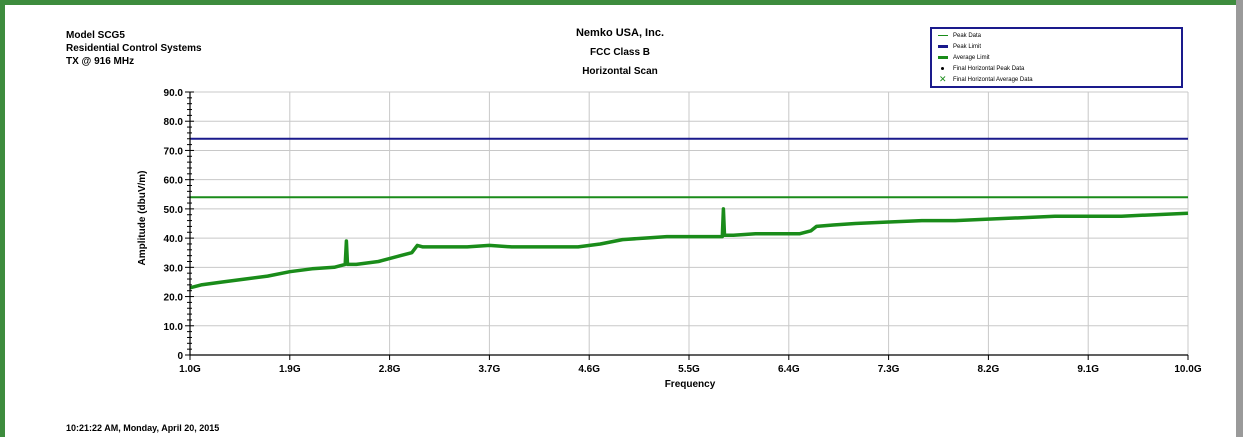  Describe the element at coordinates (390, 369) in the screenshot. I see `x-tick-label: 2.8G` at that location.